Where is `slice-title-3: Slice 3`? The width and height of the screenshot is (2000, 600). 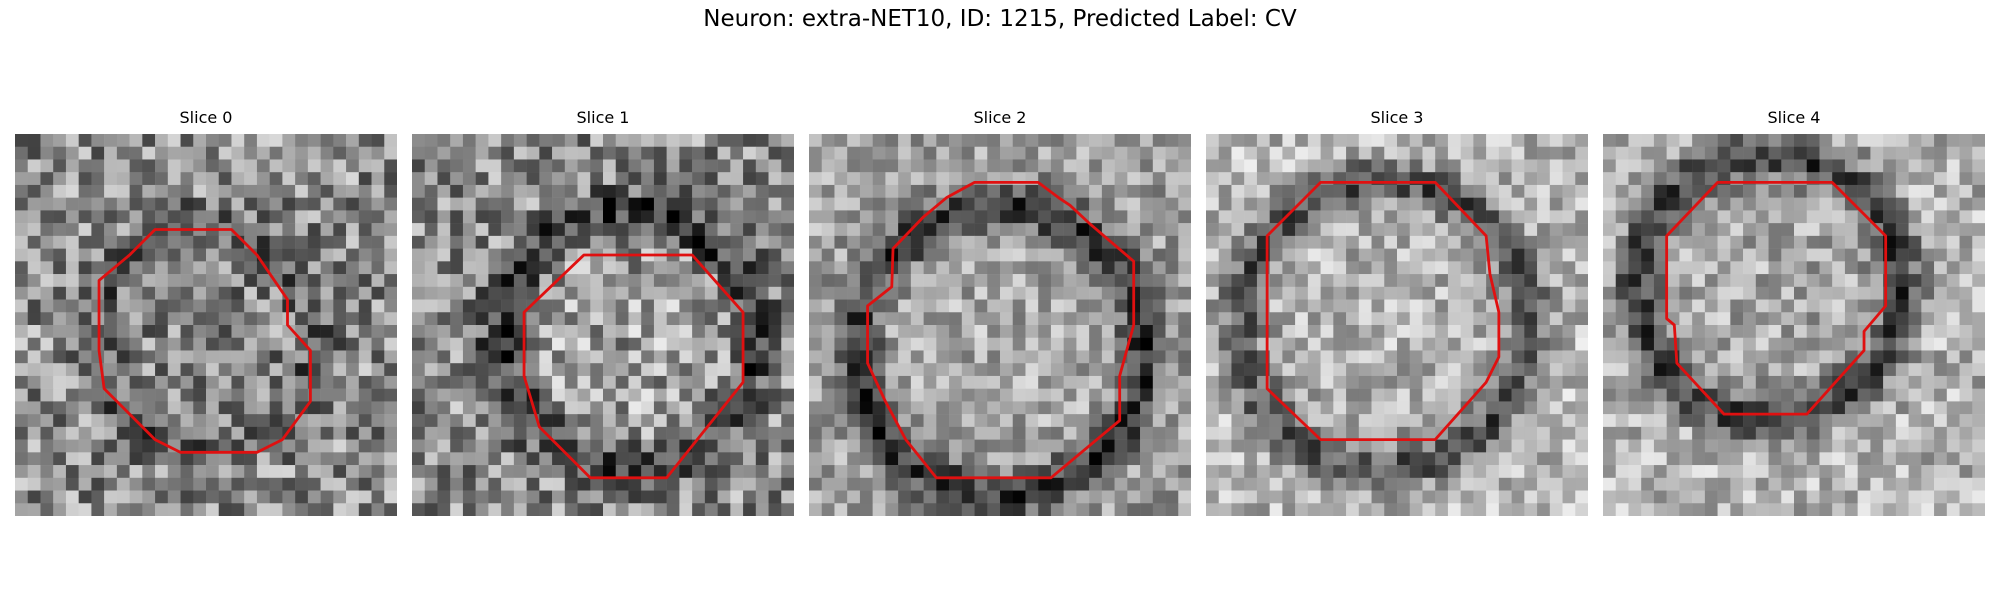
slice-title-3: Slice 3 is located at coordinates (1397, 117).